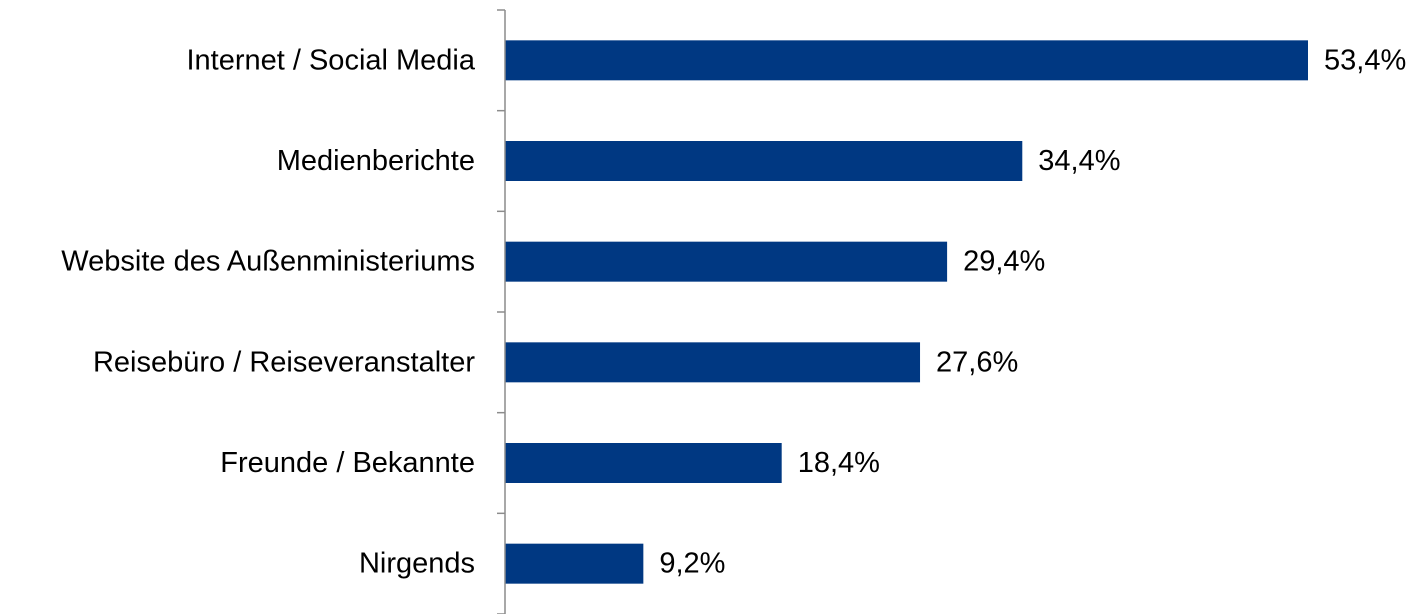  Describe the element at coordinates (692, 564) in the screenshot. I see `value-label-5: 9,2%` at that location.